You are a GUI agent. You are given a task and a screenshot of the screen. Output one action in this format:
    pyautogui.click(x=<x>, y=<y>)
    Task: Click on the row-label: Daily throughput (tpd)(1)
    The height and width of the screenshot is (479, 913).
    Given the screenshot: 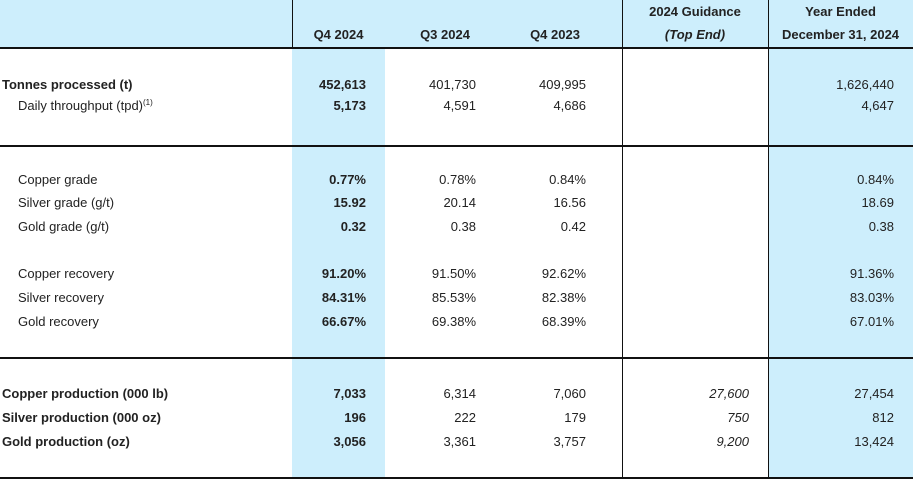 What is the action you would take?
    pyautogui.click(x=85, y=106)
    